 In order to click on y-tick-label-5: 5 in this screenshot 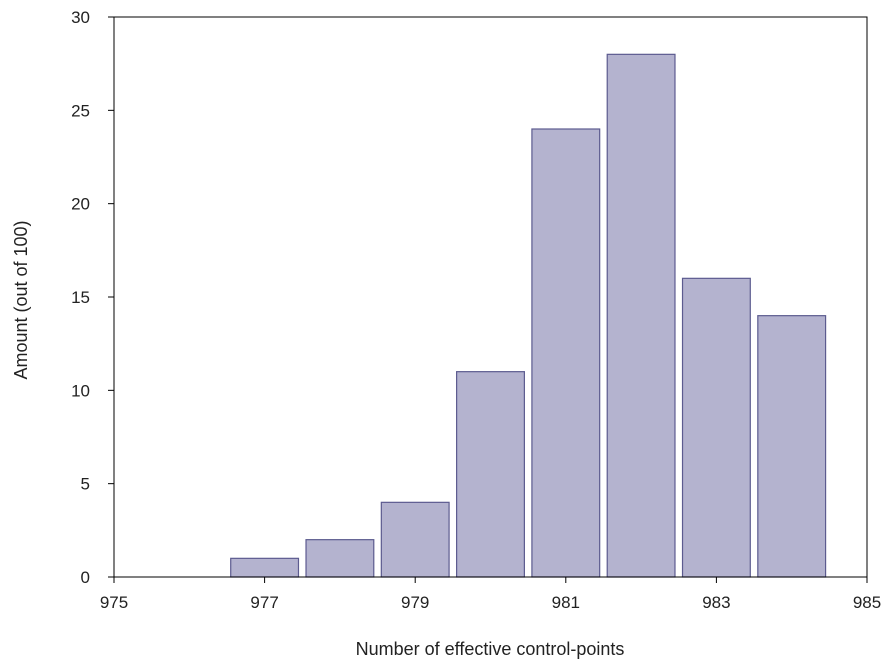, I will do `click(85, 484)`.